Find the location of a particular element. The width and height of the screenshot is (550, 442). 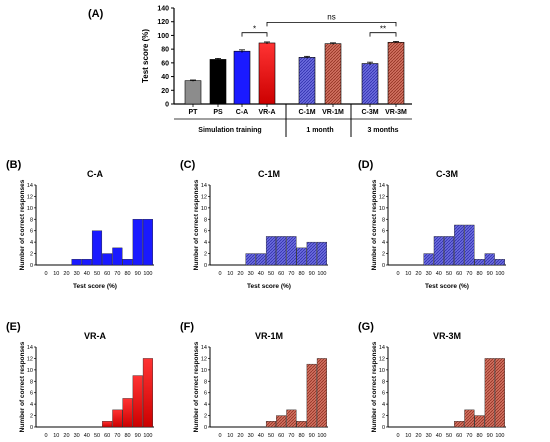

x-tick-label: VR-1M is located at coordinates (333, 112).